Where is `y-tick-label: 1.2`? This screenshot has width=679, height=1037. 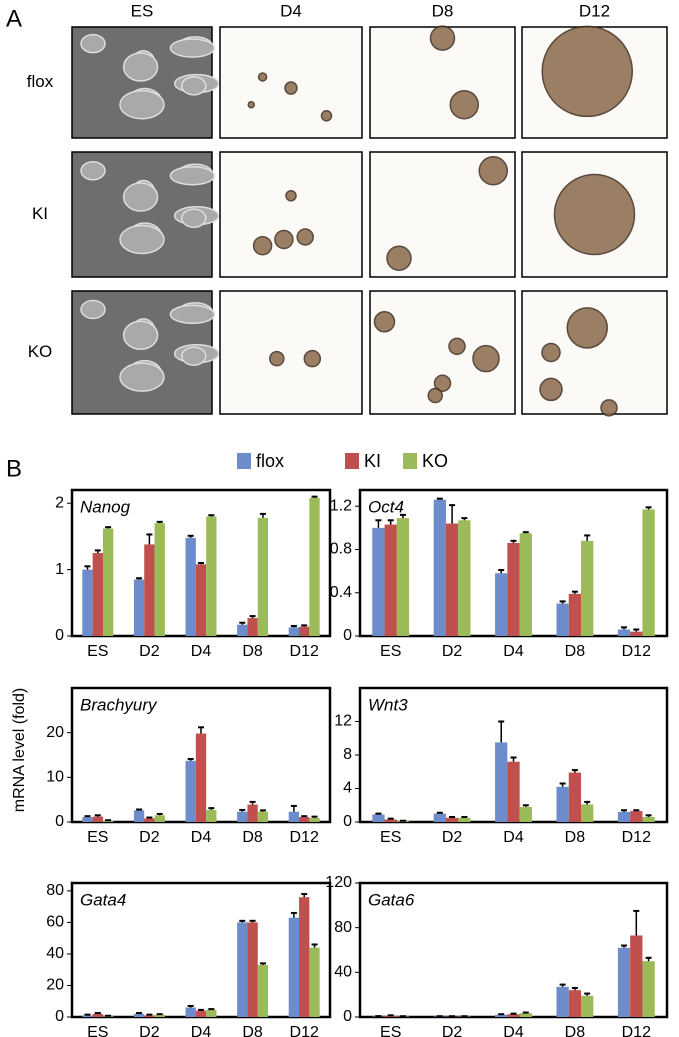
y-tick-label: 1.2 is located at coordinates (341, 505).